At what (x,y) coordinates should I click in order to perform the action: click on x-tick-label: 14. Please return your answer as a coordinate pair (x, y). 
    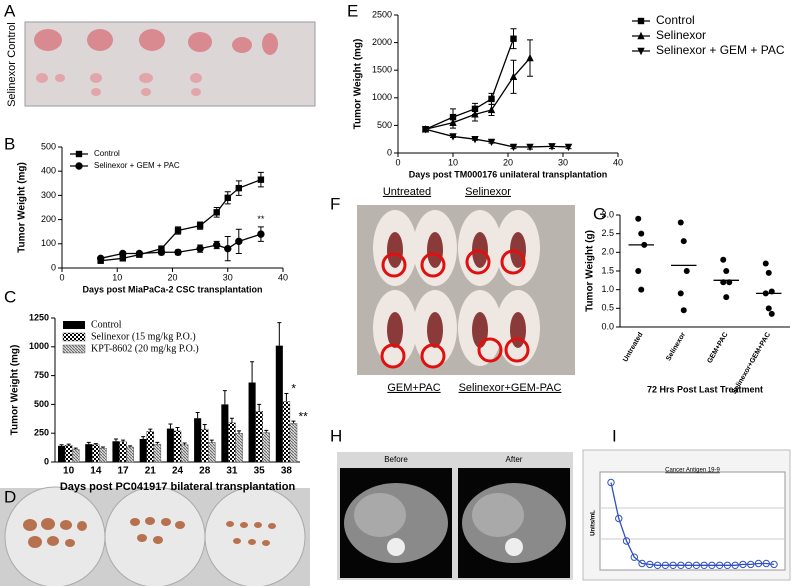
    Looking at the image, I should click on (96, 471).